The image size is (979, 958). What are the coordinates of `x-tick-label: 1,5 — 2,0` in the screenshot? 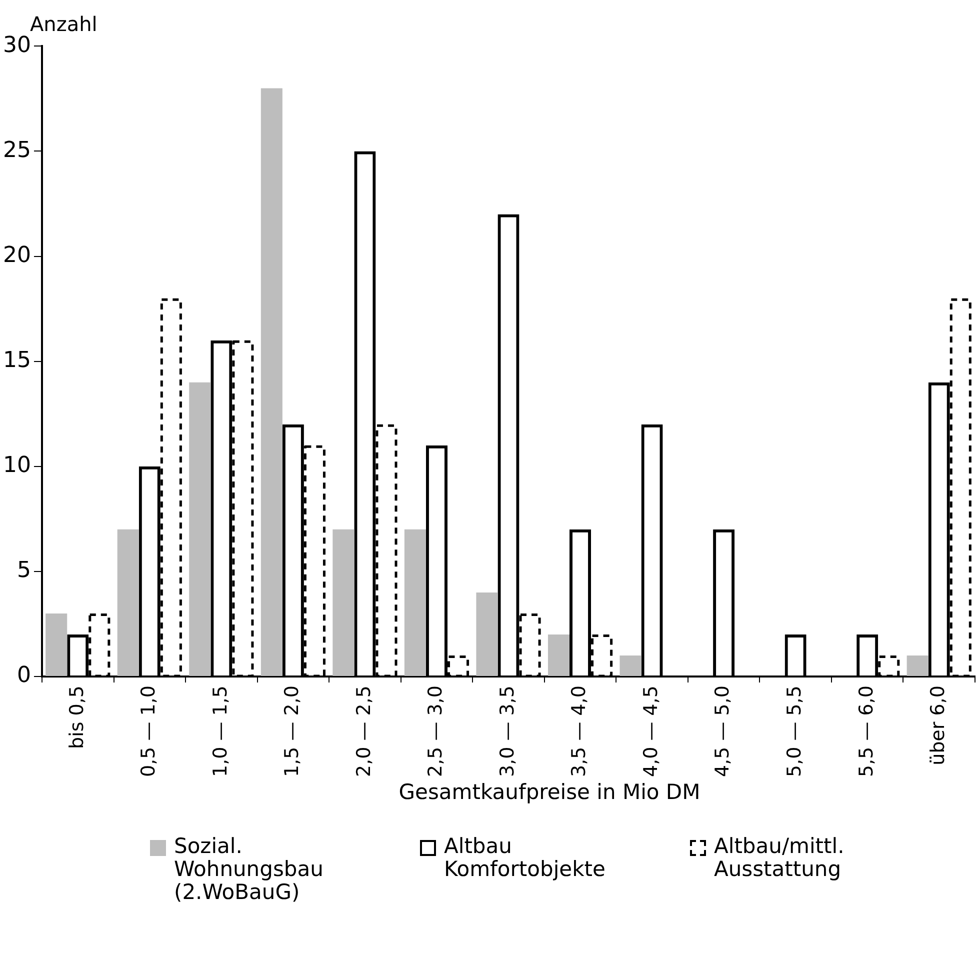 It's located at (292, 731).